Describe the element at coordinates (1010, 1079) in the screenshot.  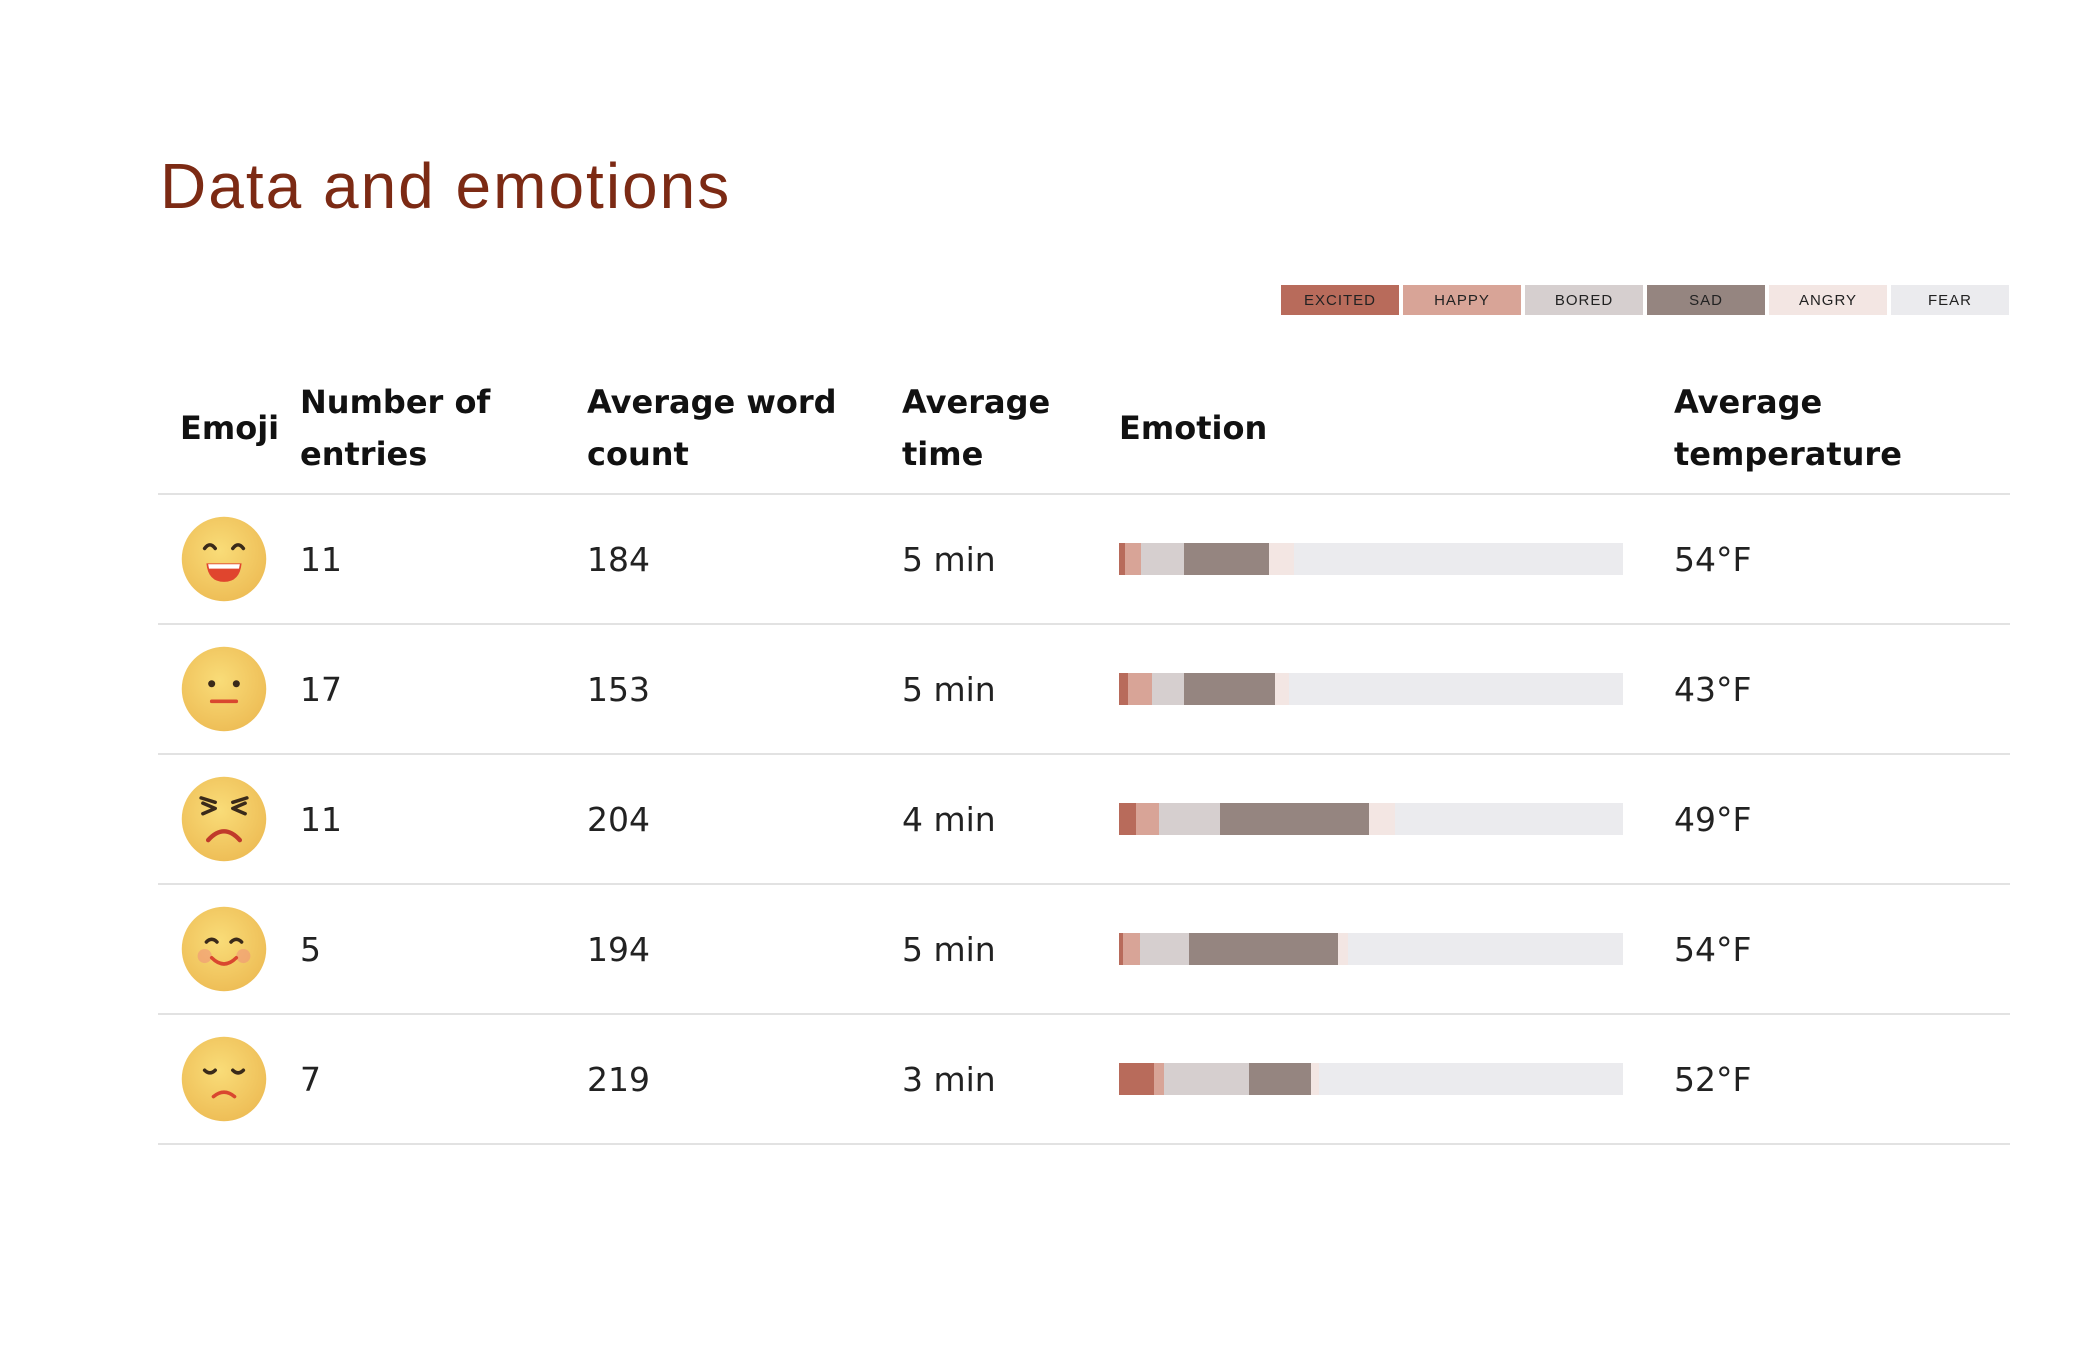
I see `time-cell: 3 min` at that location.